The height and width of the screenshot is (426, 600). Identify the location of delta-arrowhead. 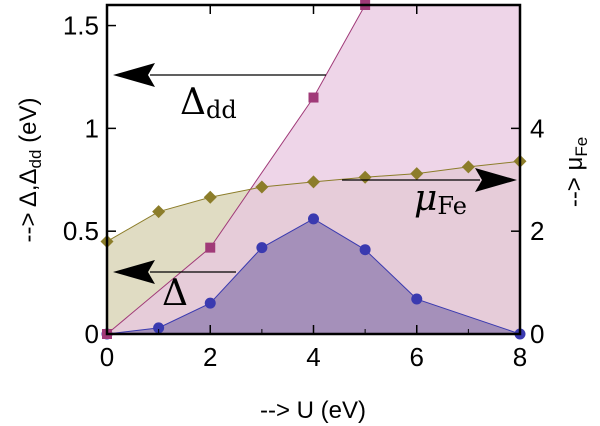
(134, 272).